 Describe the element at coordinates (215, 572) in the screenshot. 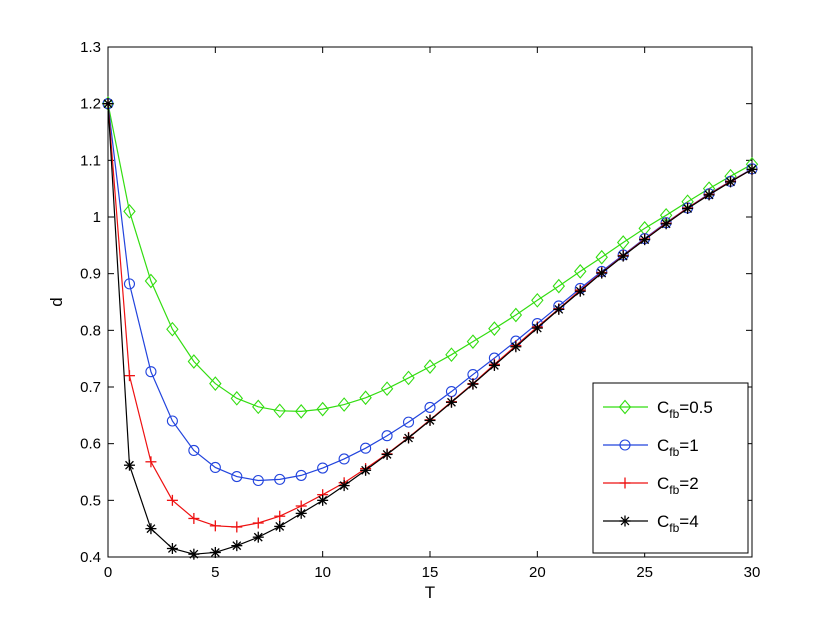

I see `x-tick-label: 5` at that location.